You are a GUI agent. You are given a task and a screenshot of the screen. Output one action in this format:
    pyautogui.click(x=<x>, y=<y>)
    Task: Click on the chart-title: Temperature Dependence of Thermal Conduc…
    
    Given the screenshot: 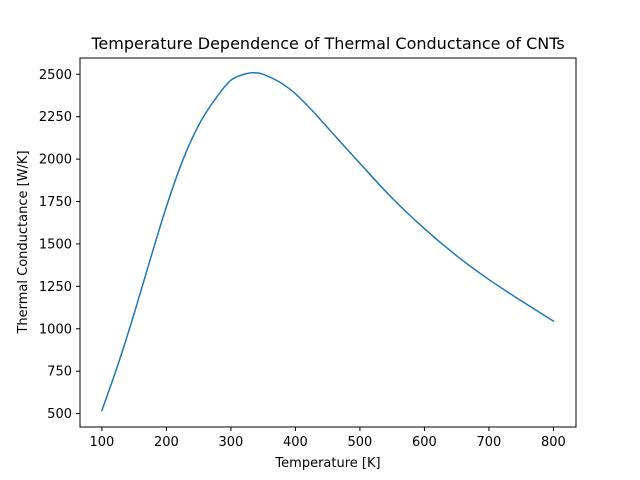 What is the action you would take?
    pyautogui.click(x=327, y=43)
    